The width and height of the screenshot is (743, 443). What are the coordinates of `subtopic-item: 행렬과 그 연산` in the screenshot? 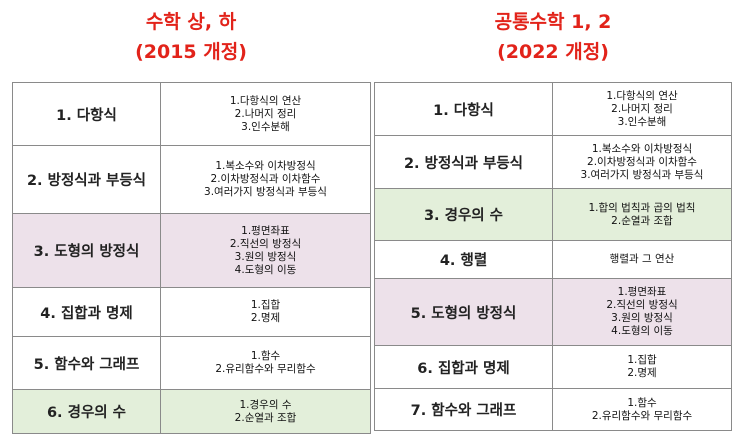 It's located at (642, 259).